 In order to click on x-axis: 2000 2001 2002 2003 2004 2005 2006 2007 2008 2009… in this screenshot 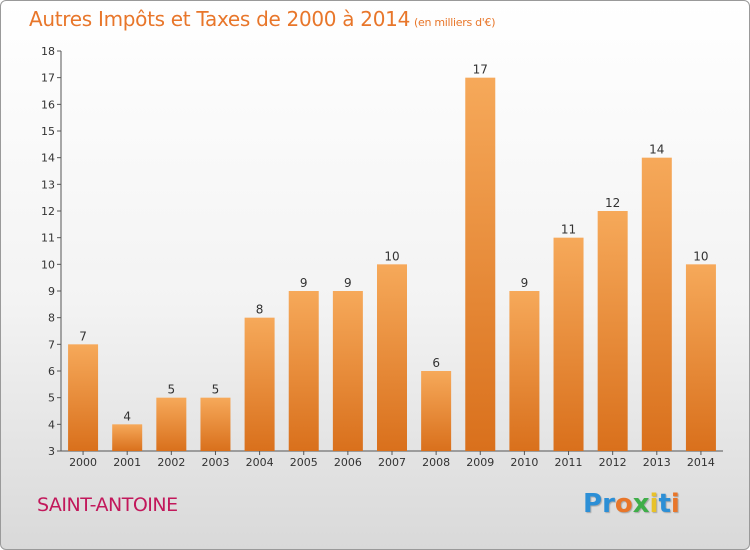, I will do `click(392, 459)`.